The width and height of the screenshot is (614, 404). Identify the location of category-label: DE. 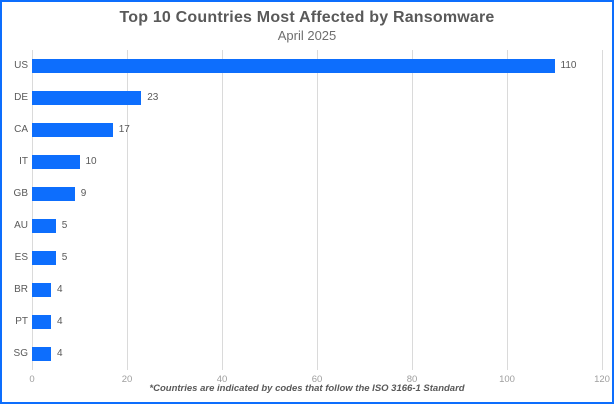
(21, 97).